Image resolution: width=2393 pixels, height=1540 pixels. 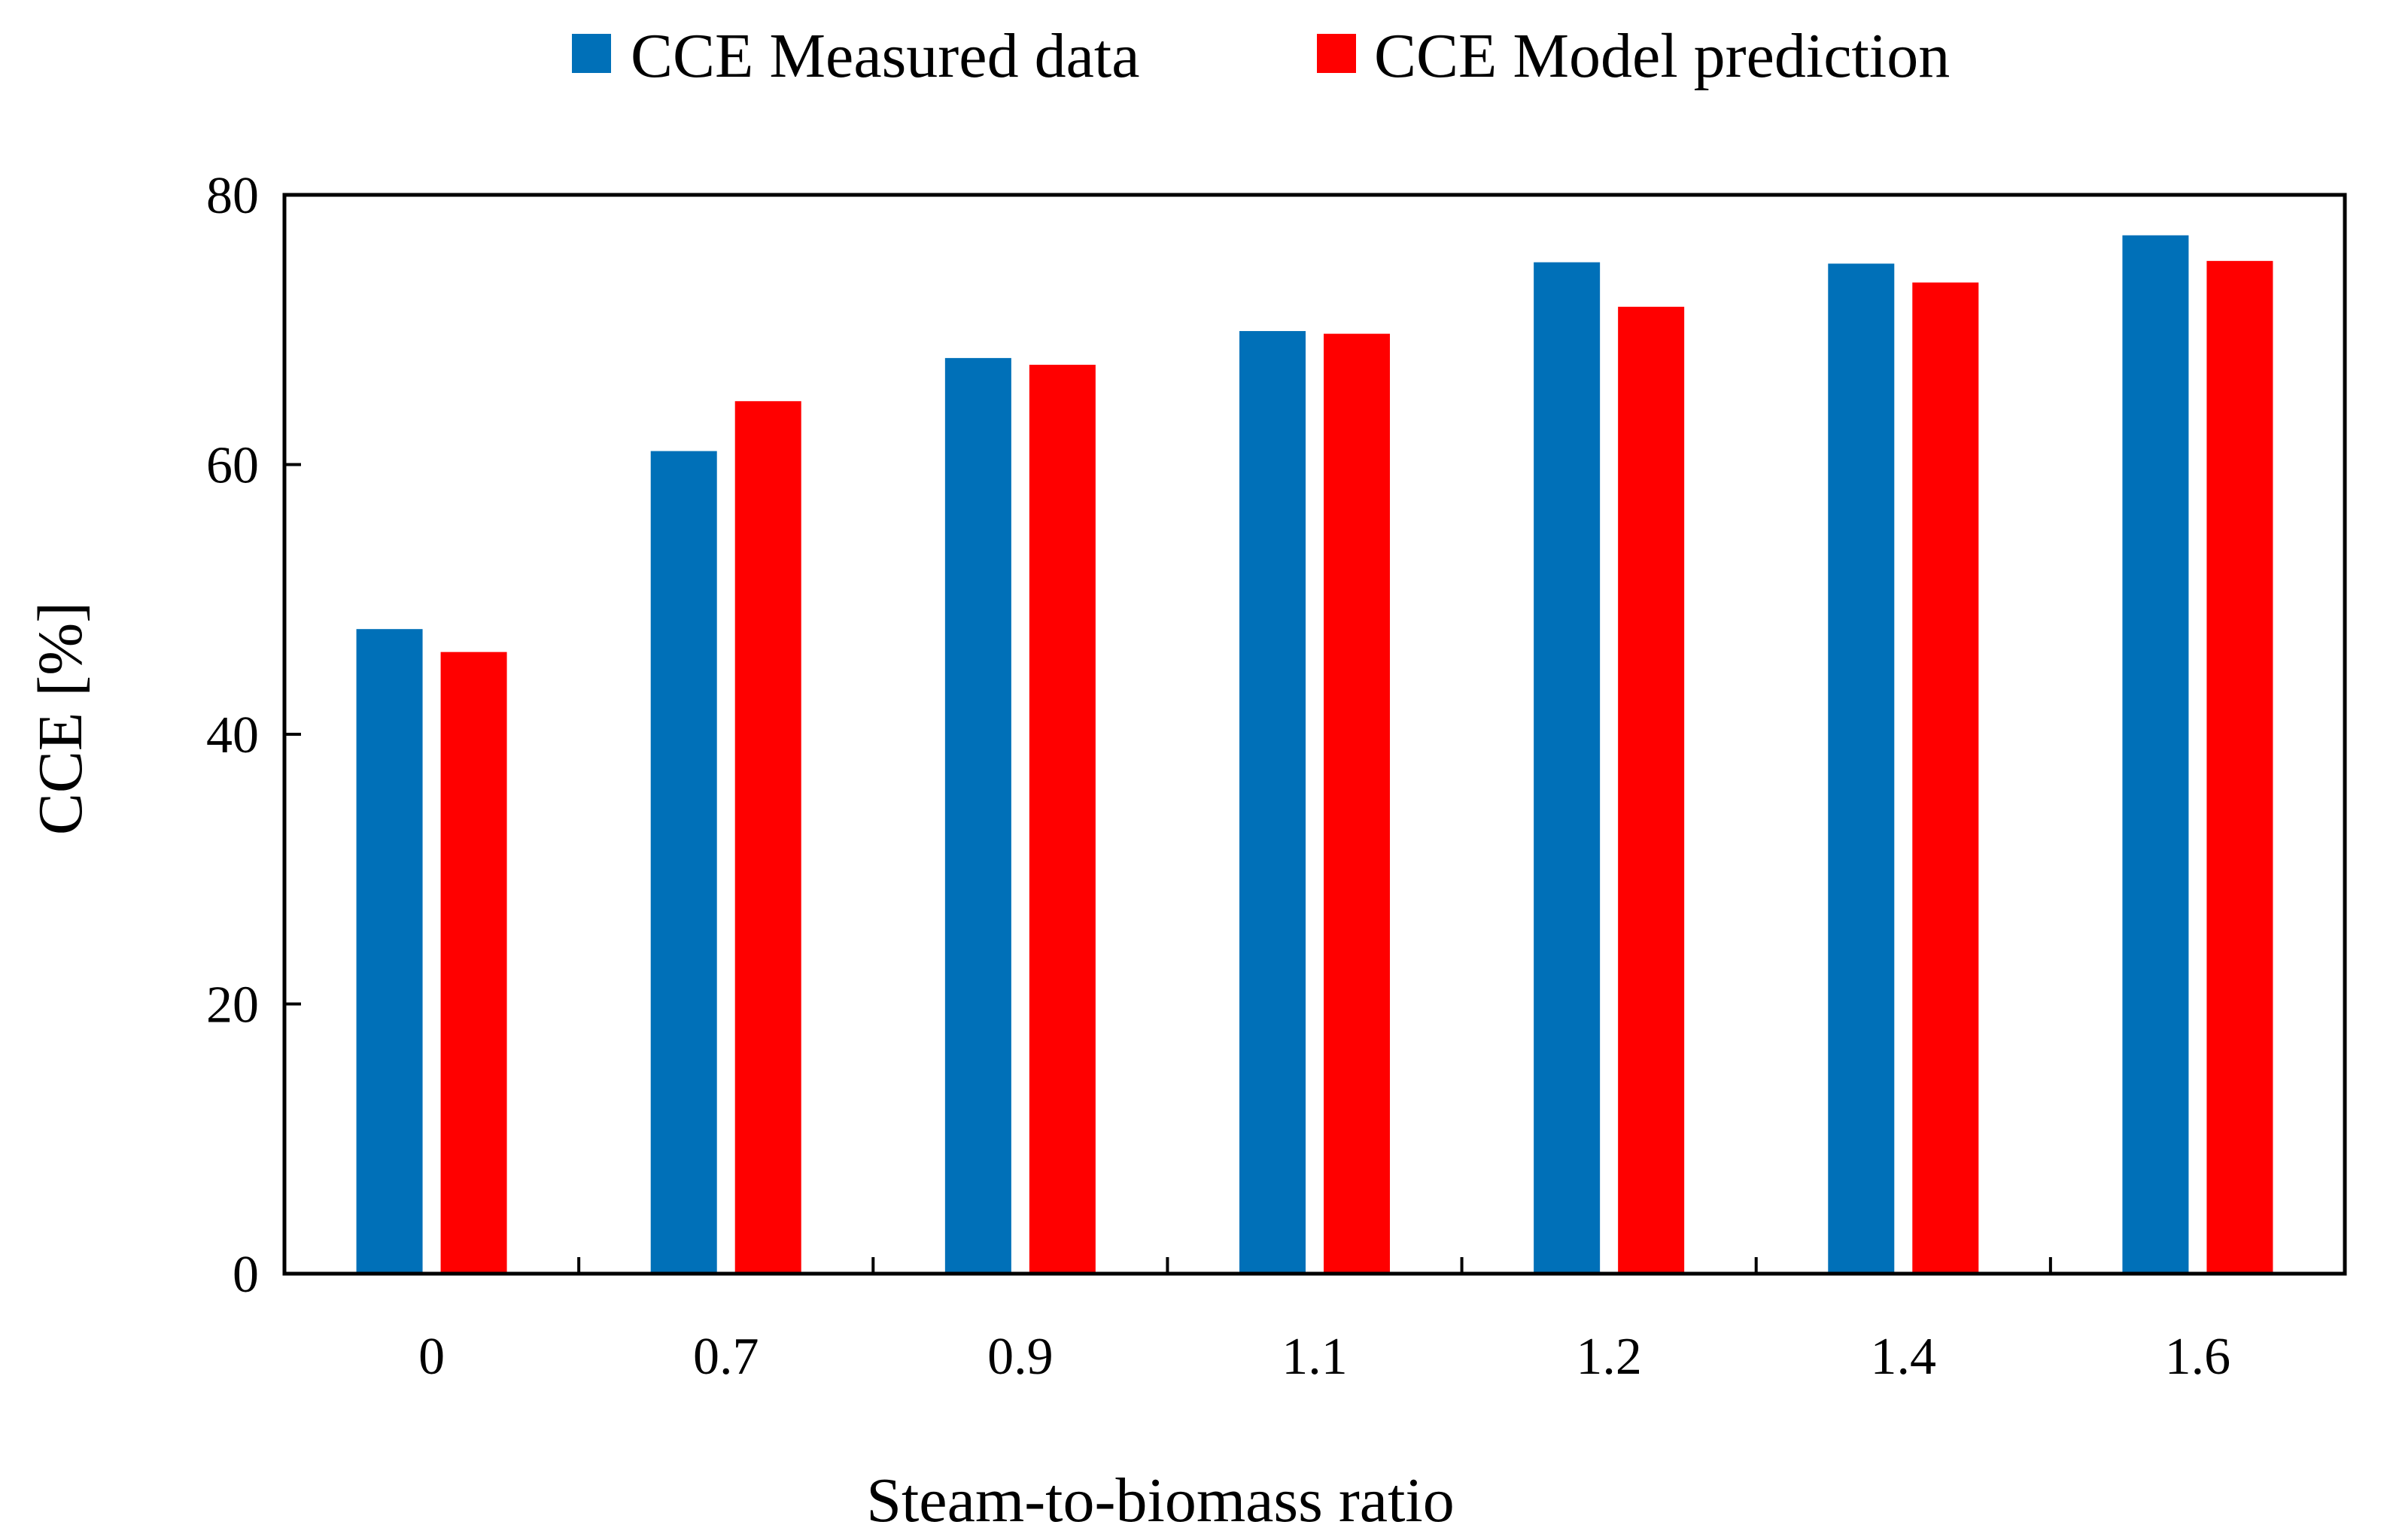 What do you see at coordinates (2198, 1357) in the screenshot?
I see `x-tick-label-1.6: 1.6` at bounding box center [2198, 1357].